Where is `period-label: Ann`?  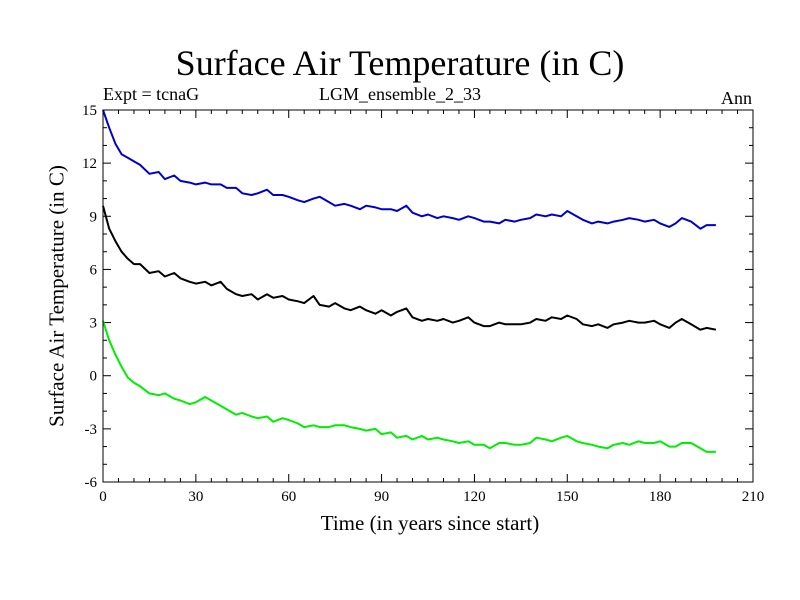 period-label: Ann is located at coordinates (736, 98).